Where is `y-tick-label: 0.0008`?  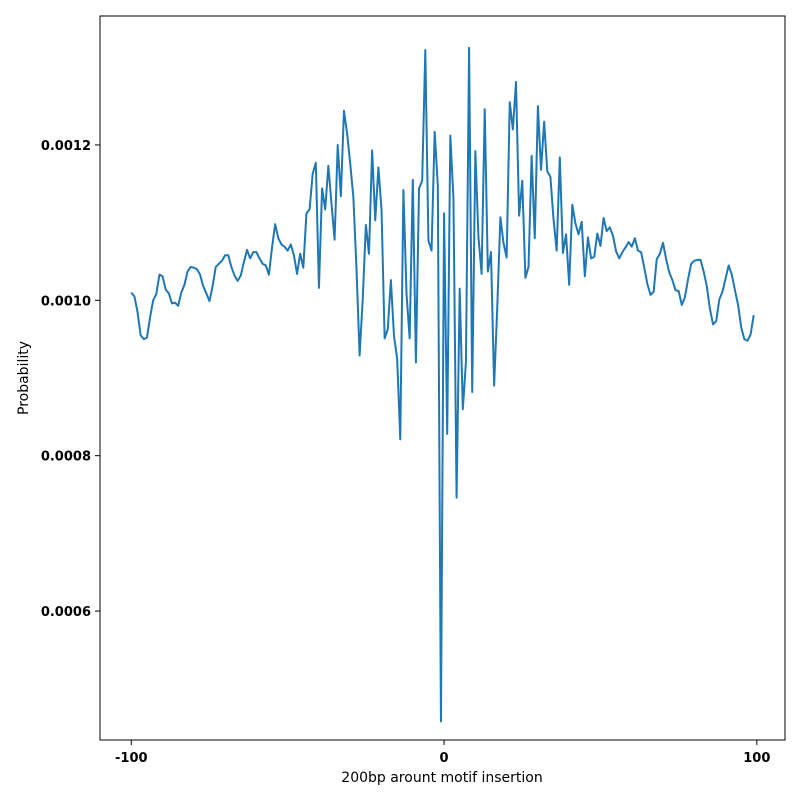
y-tick-label: 0.0008 is located at coordinates (66, 457).